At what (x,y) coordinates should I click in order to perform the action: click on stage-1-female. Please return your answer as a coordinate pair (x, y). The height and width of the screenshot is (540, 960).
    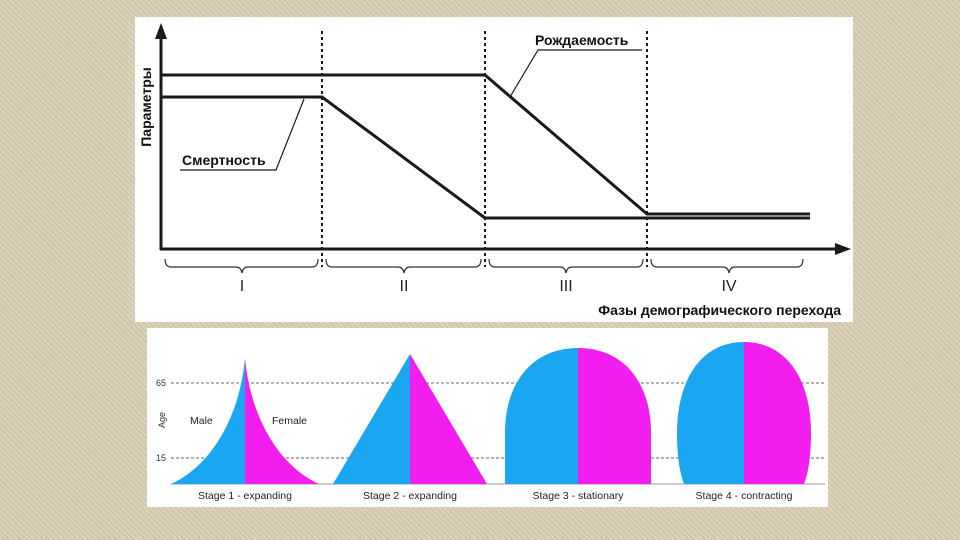
    Looking at the image, I should click on (282, 421).